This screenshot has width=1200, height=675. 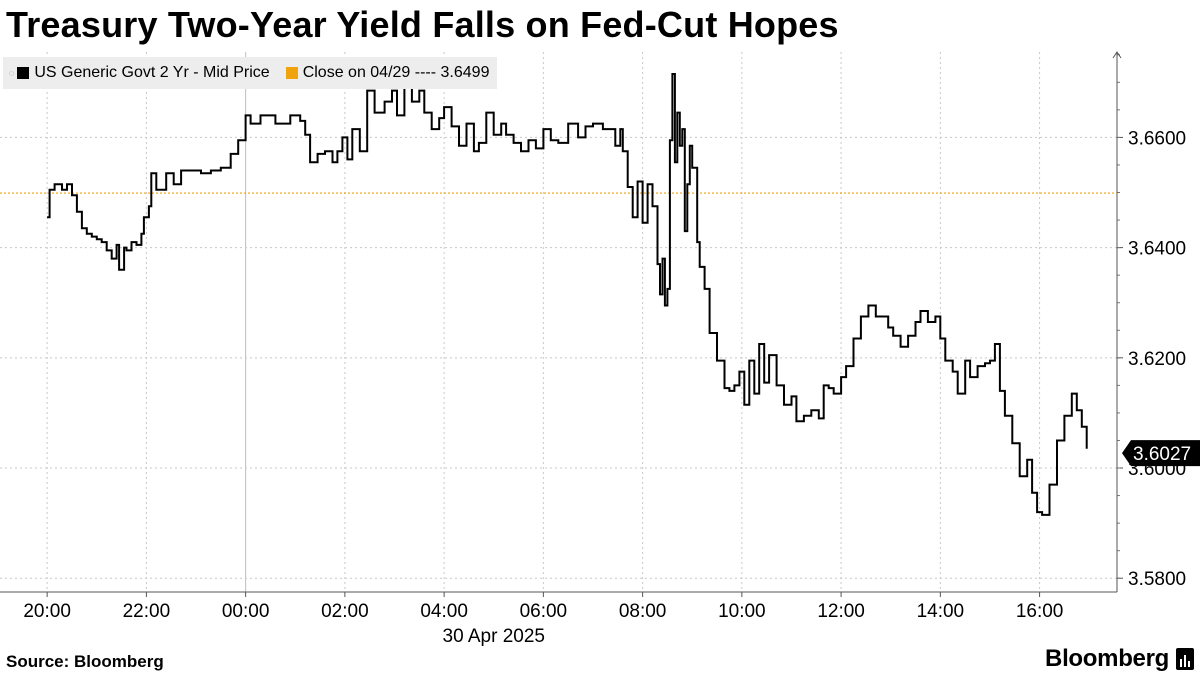 I want to click on legend-series-label: US Generic Govt 2 Yr - Mid Price, so click(x=152, y=72).